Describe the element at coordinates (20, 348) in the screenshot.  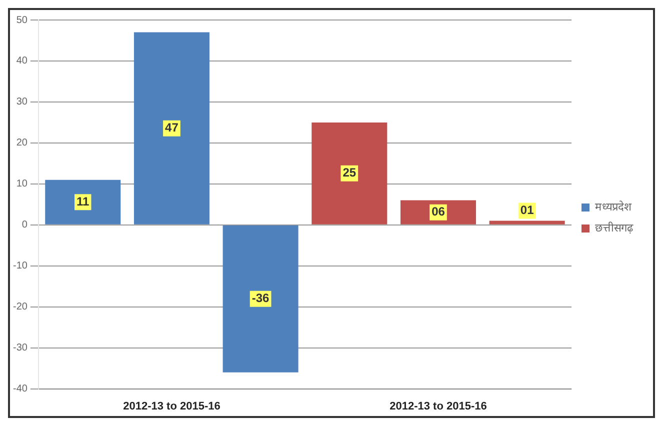
I see `y-tick-label: -30` at that location.